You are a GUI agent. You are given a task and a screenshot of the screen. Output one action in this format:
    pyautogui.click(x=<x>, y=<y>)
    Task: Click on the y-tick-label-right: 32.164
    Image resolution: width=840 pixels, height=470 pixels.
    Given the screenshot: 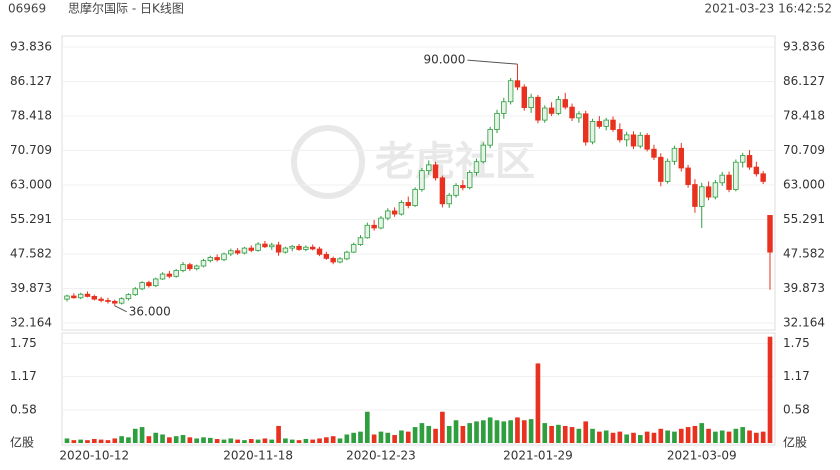 What is the action you would take?
    pyautogui.click(x=804, y=323)
    